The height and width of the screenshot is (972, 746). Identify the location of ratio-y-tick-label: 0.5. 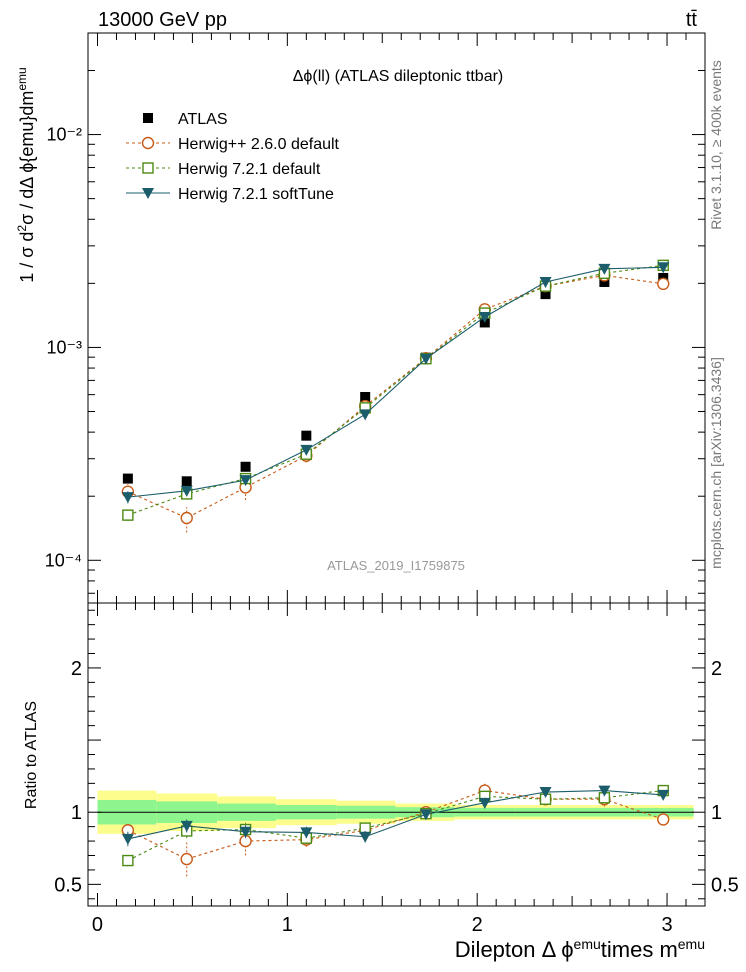
(68, 885).